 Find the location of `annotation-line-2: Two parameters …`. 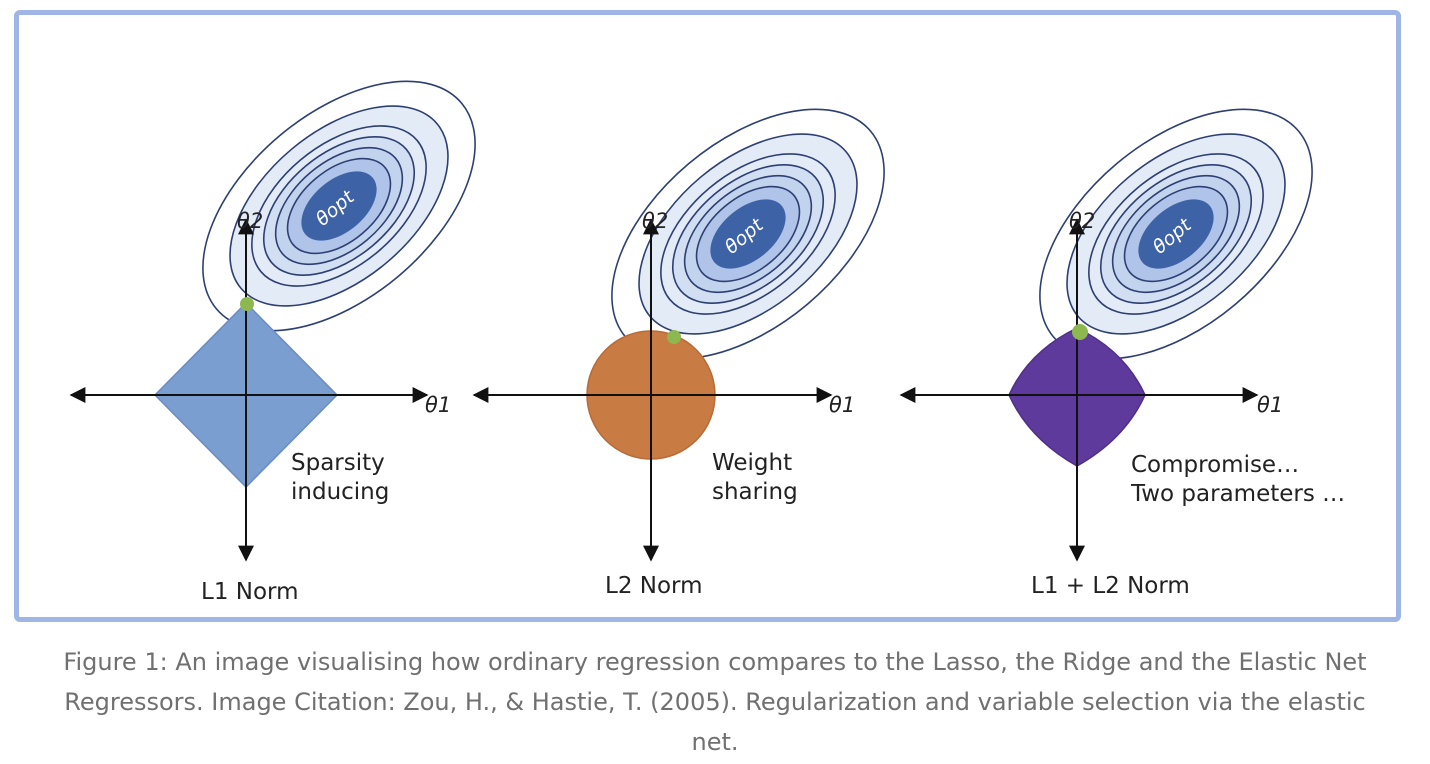

annotation-line-2: Two parameters … is located at coordinates (1237, 494).